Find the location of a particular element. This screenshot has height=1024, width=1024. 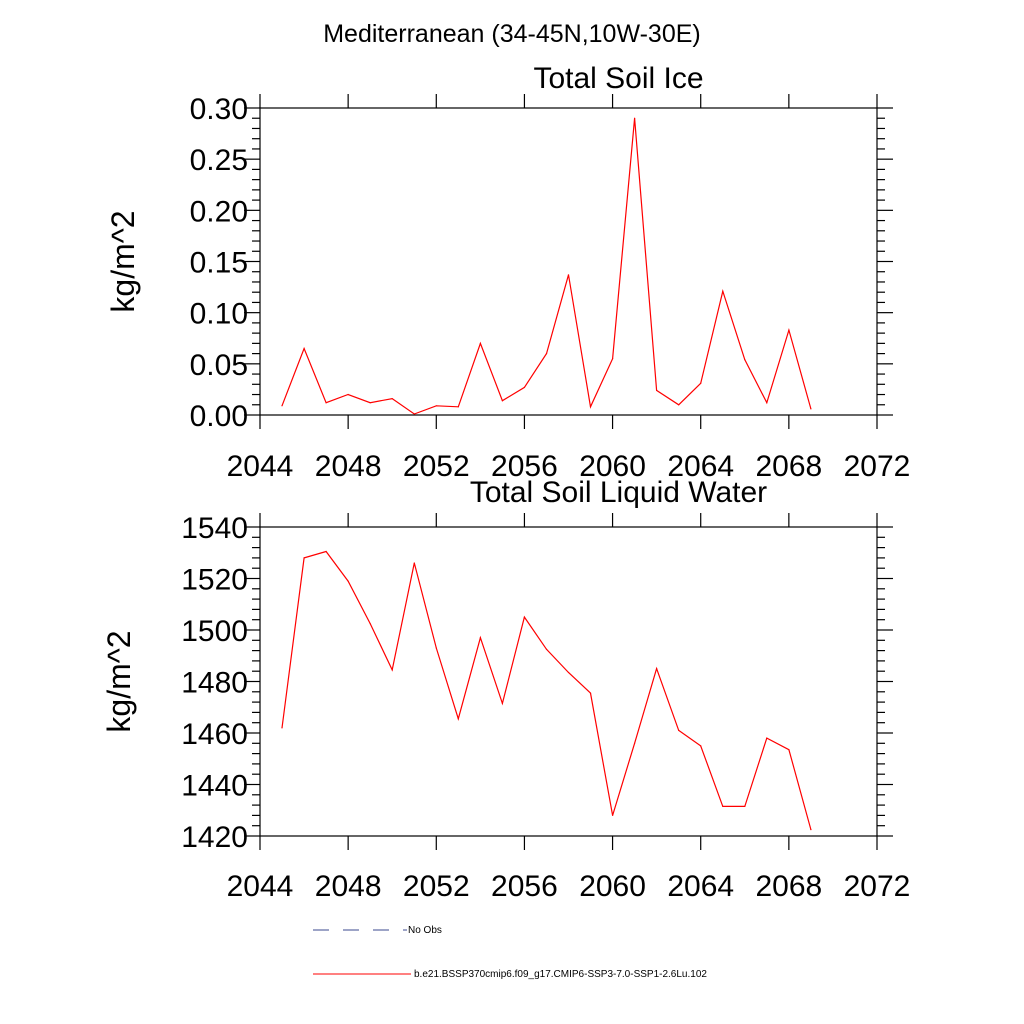

chart-1-xtick-label: 2072 is located at coordinates (877, 886).